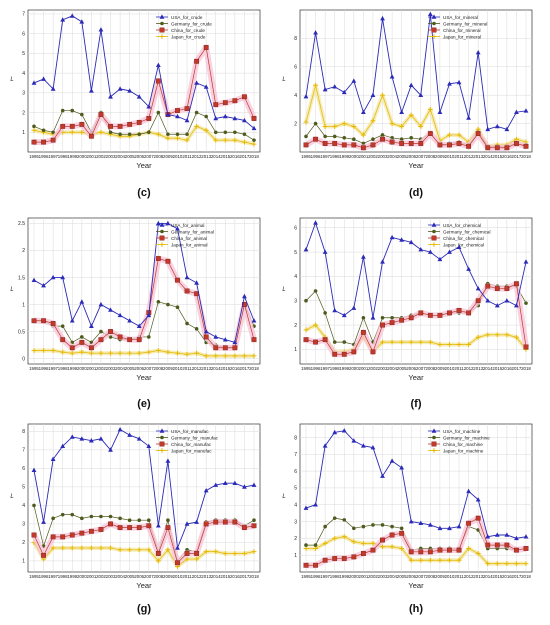  What do you see at coordinates (416, 291) in the screenshot?
I see `plot-area` at bounding box center [416, 291].